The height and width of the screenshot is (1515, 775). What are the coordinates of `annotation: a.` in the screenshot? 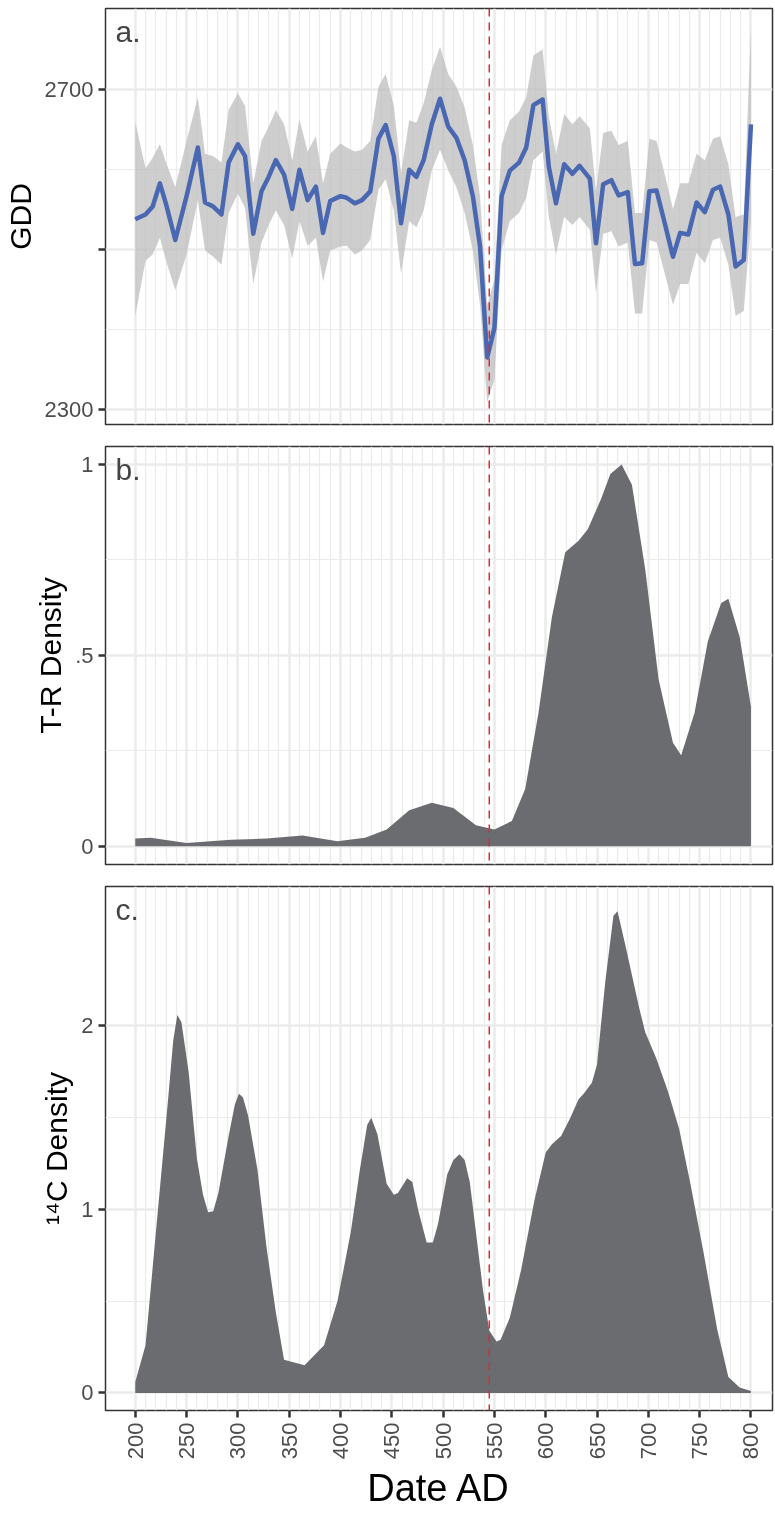 It's located at (128, 31).